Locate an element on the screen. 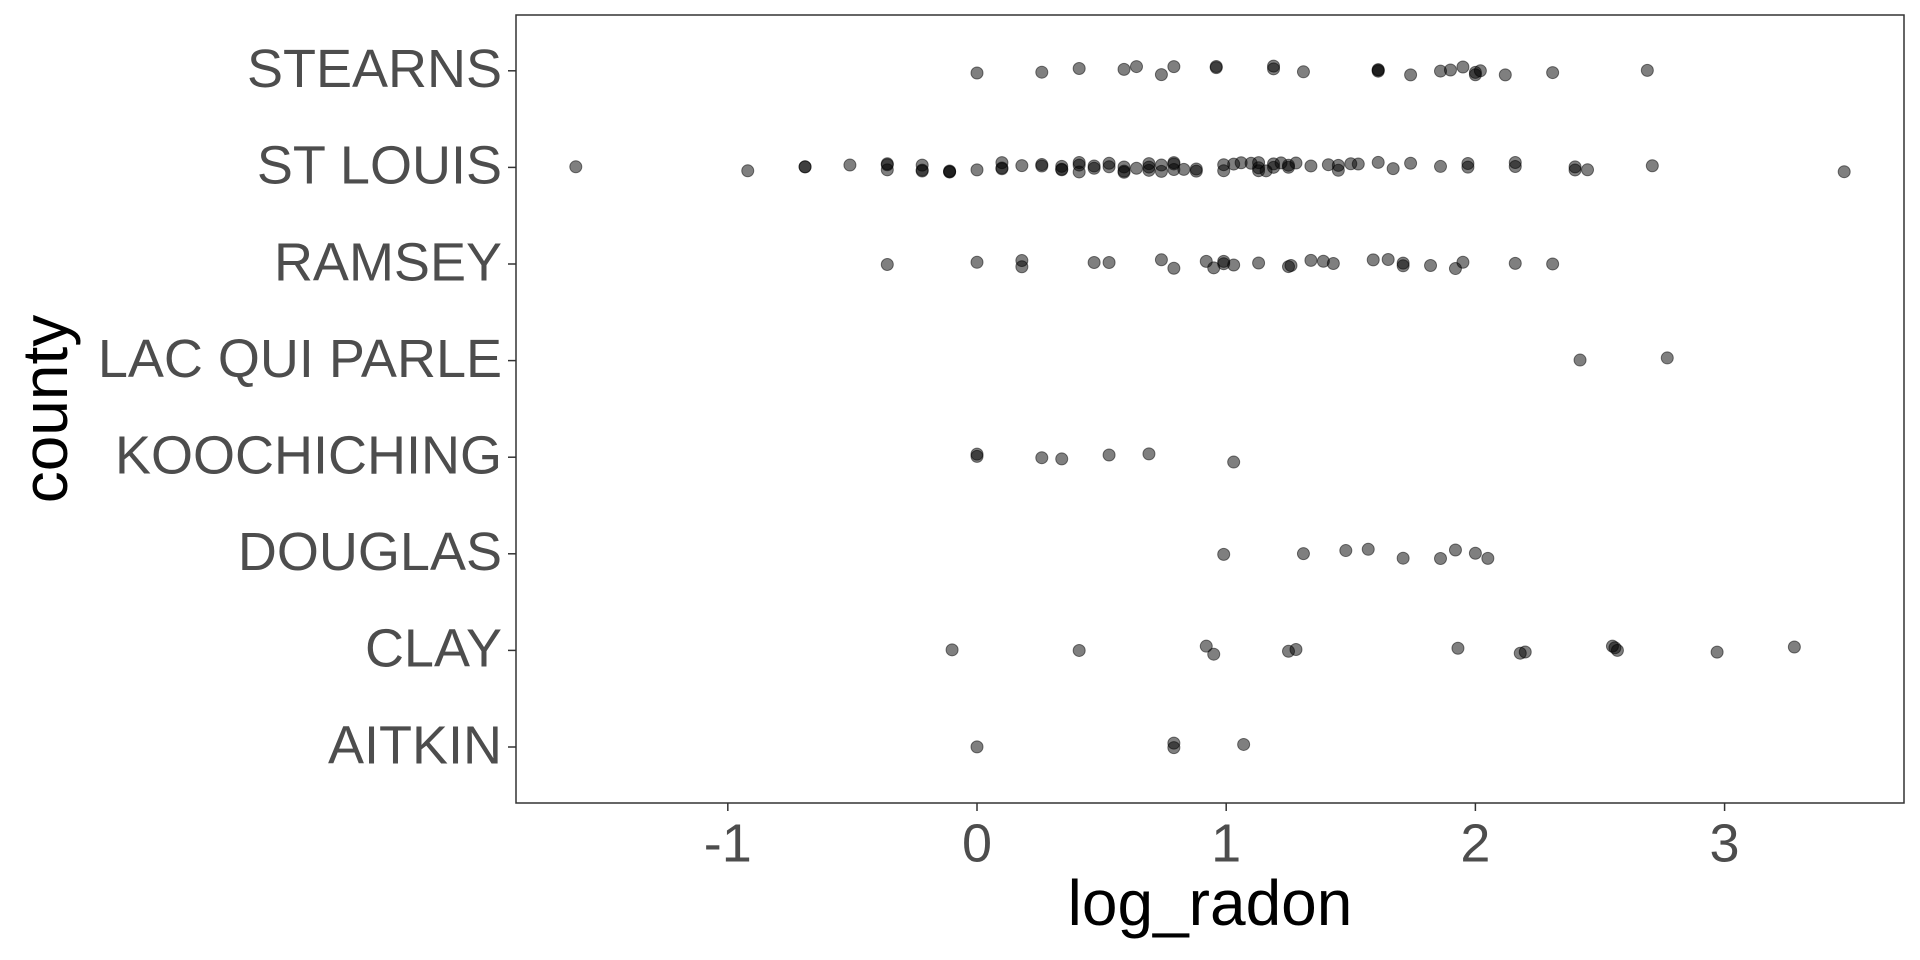 The height and width of the screenshot is (960, 1920). x-tick-label: 1 is located at coordinates (1226, 843).